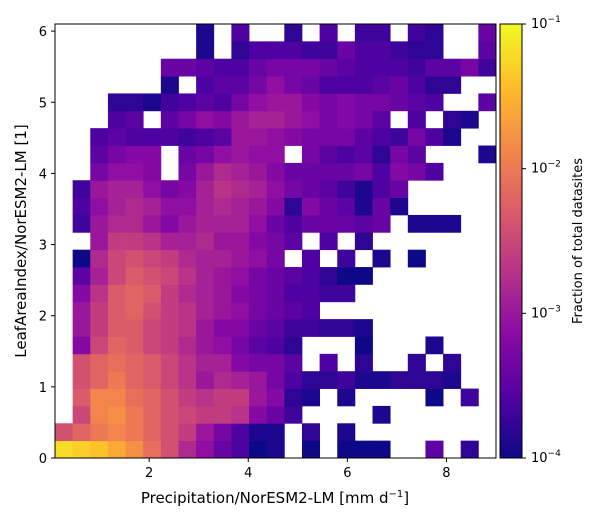  I want to click on x-axis-label: Precipitation/NorESM2-LM [mm d−1], so click(275, 498).